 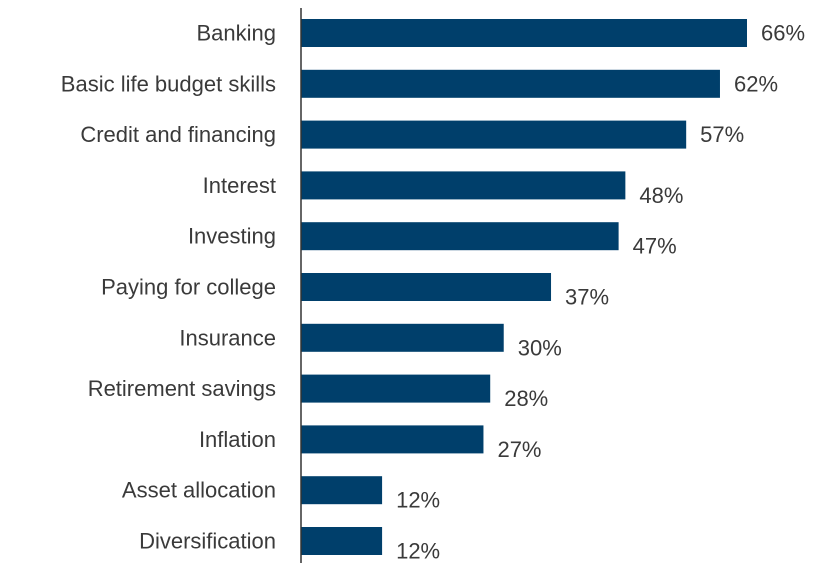 I want to click on category-label: Inflation, so click(x=237, y=439).